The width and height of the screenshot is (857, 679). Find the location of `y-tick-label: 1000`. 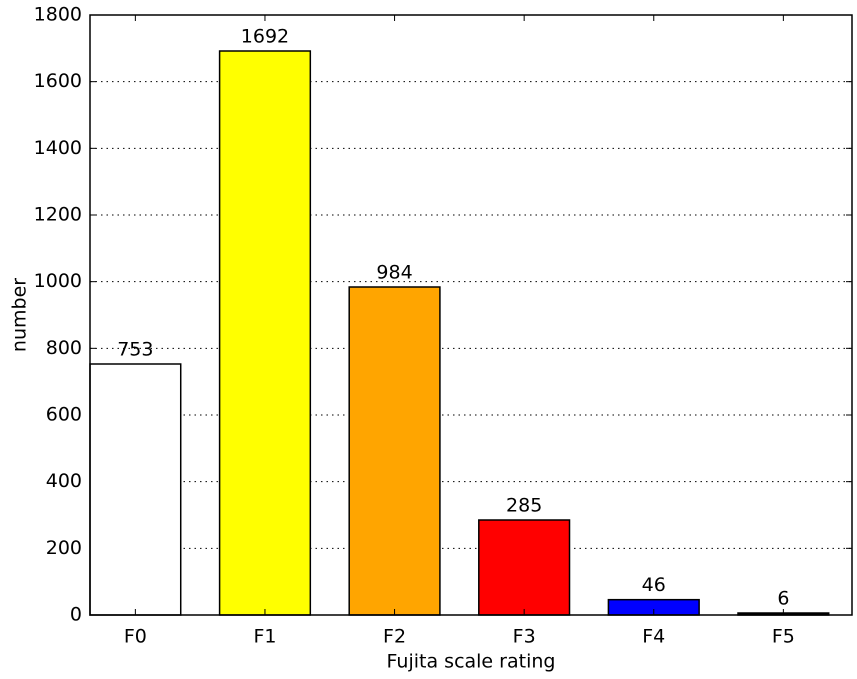

y-tick-label: 1000 is located at coordinates (58, 281).